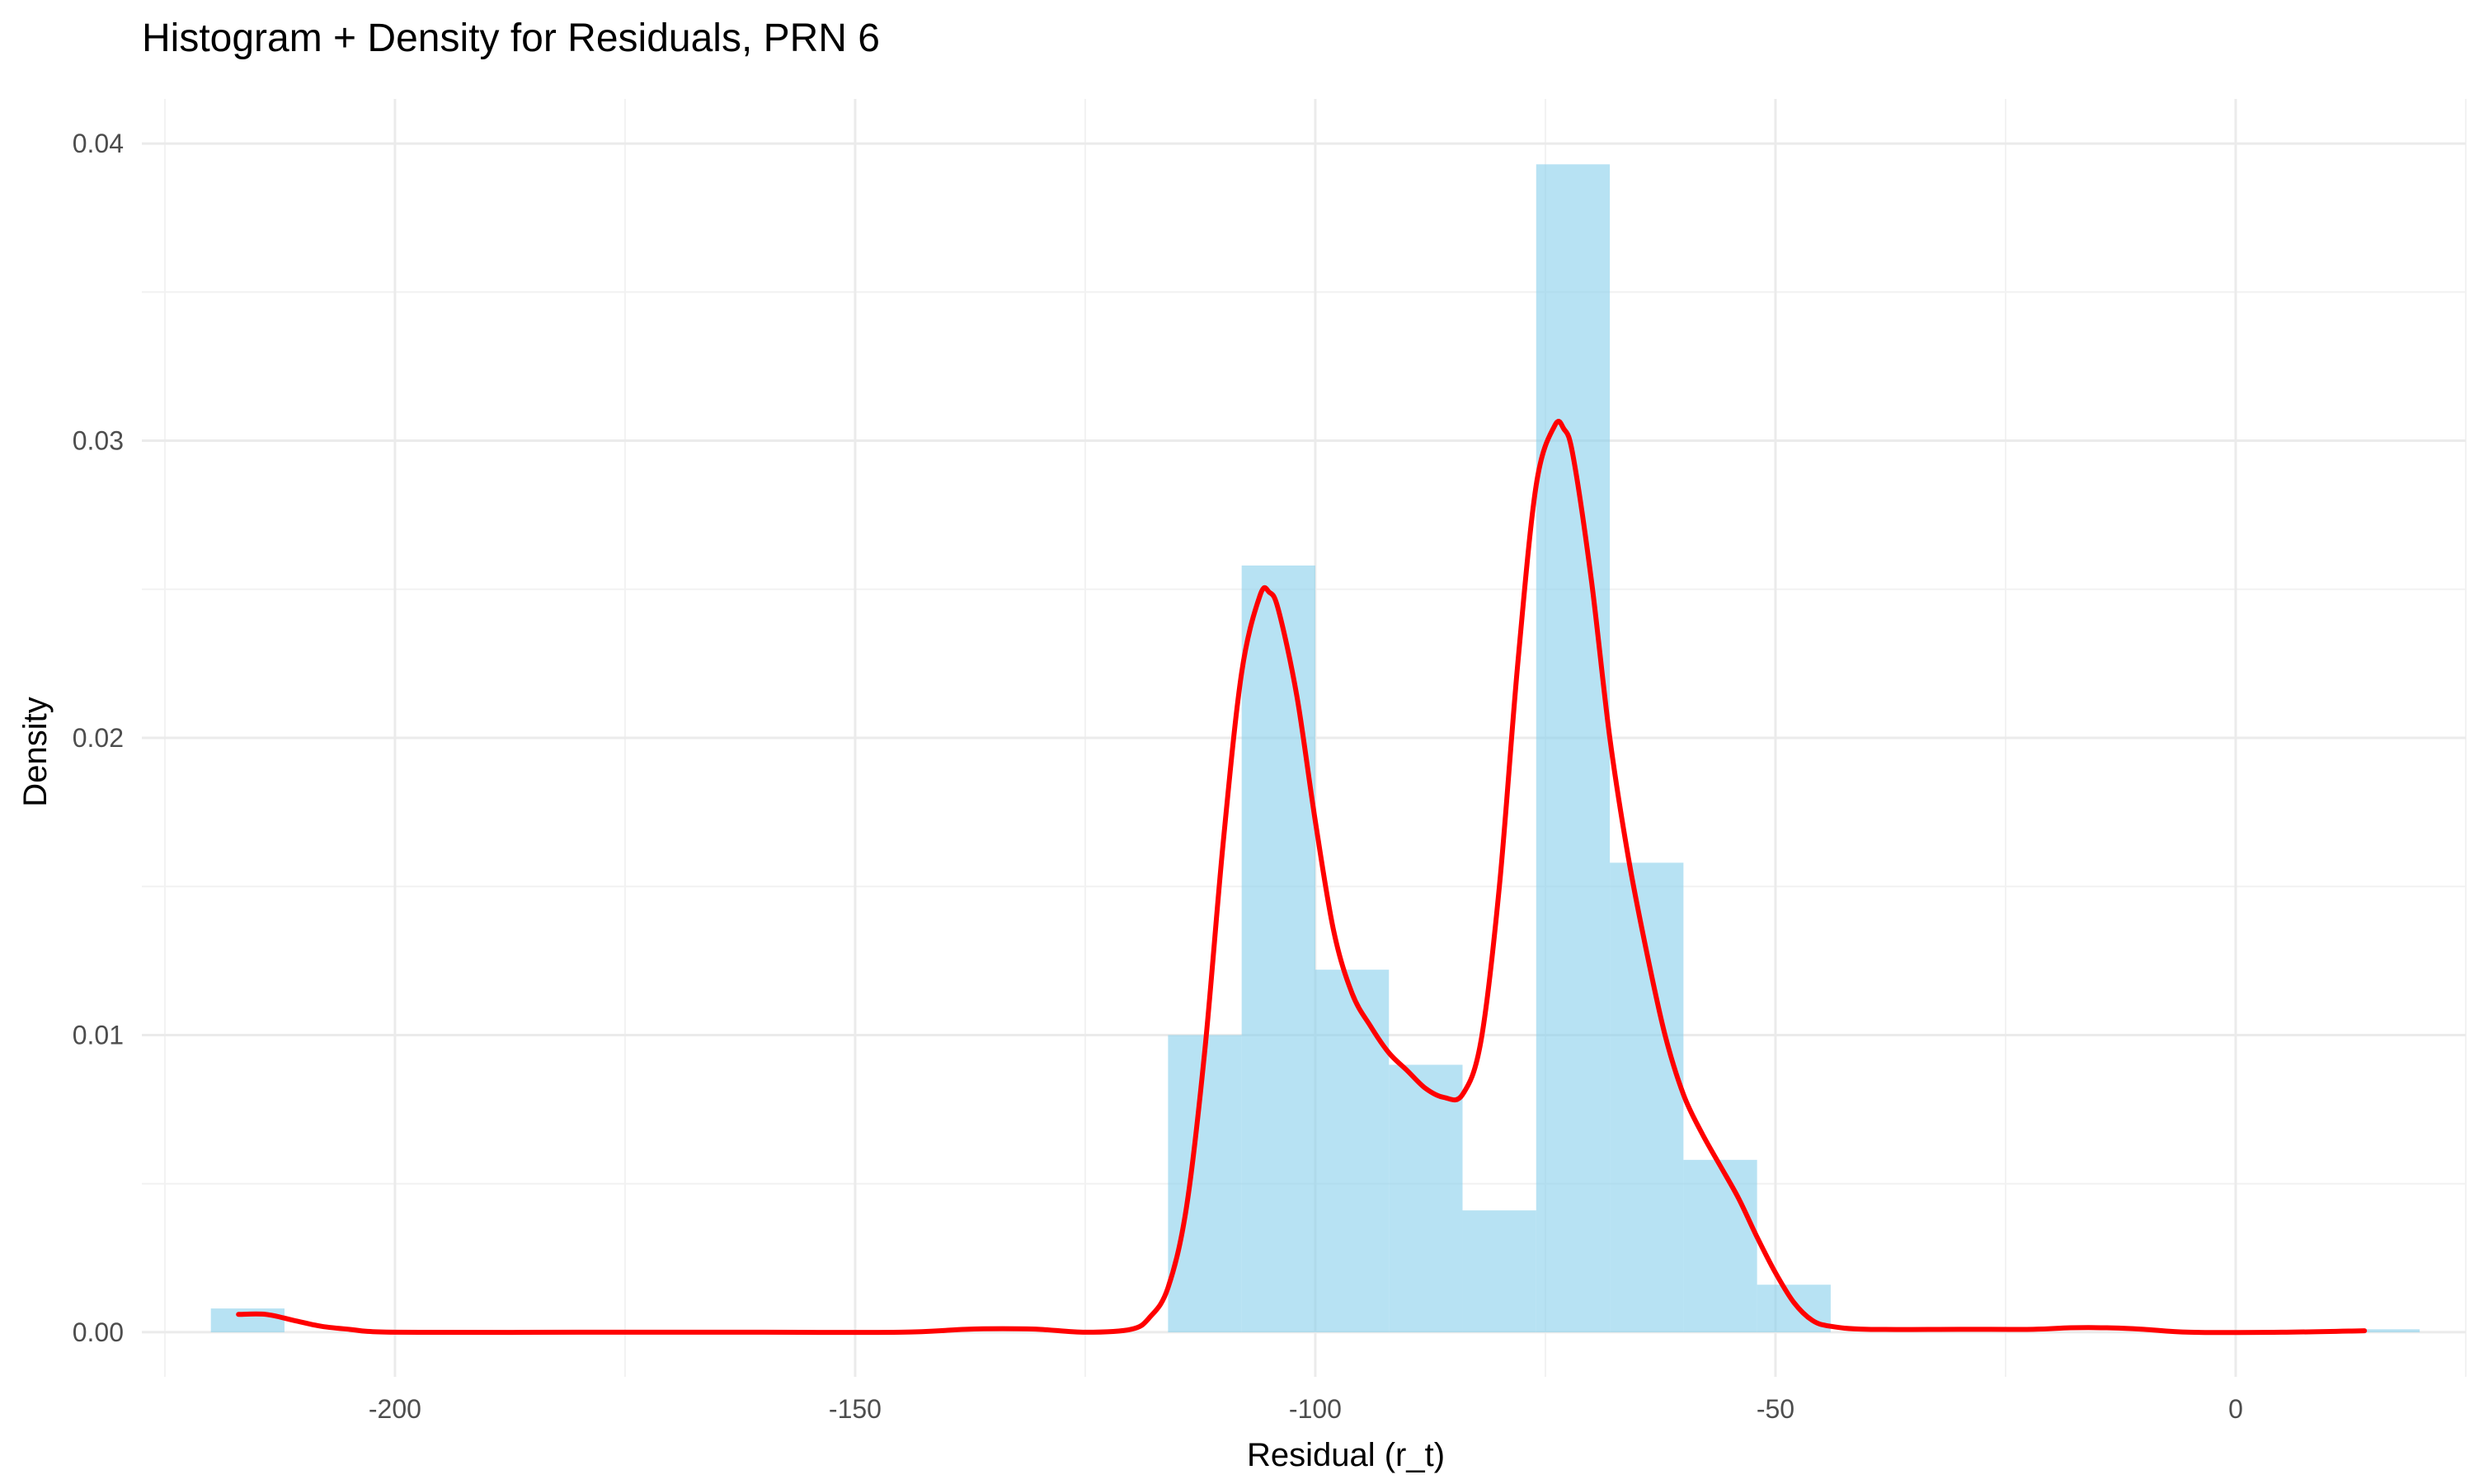 The image size is (2474, 1484). Describe the element at coordinates (855, 1409) in the screenshot. I see `x-tick-label: -150` at that location.